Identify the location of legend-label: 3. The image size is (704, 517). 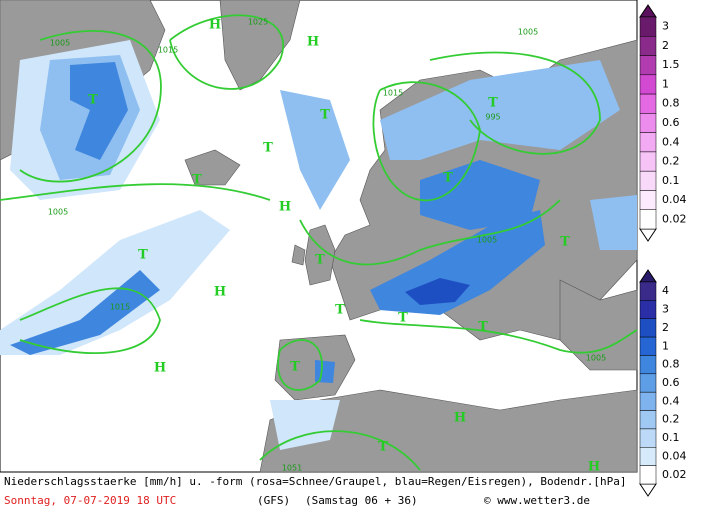
(665, 26).